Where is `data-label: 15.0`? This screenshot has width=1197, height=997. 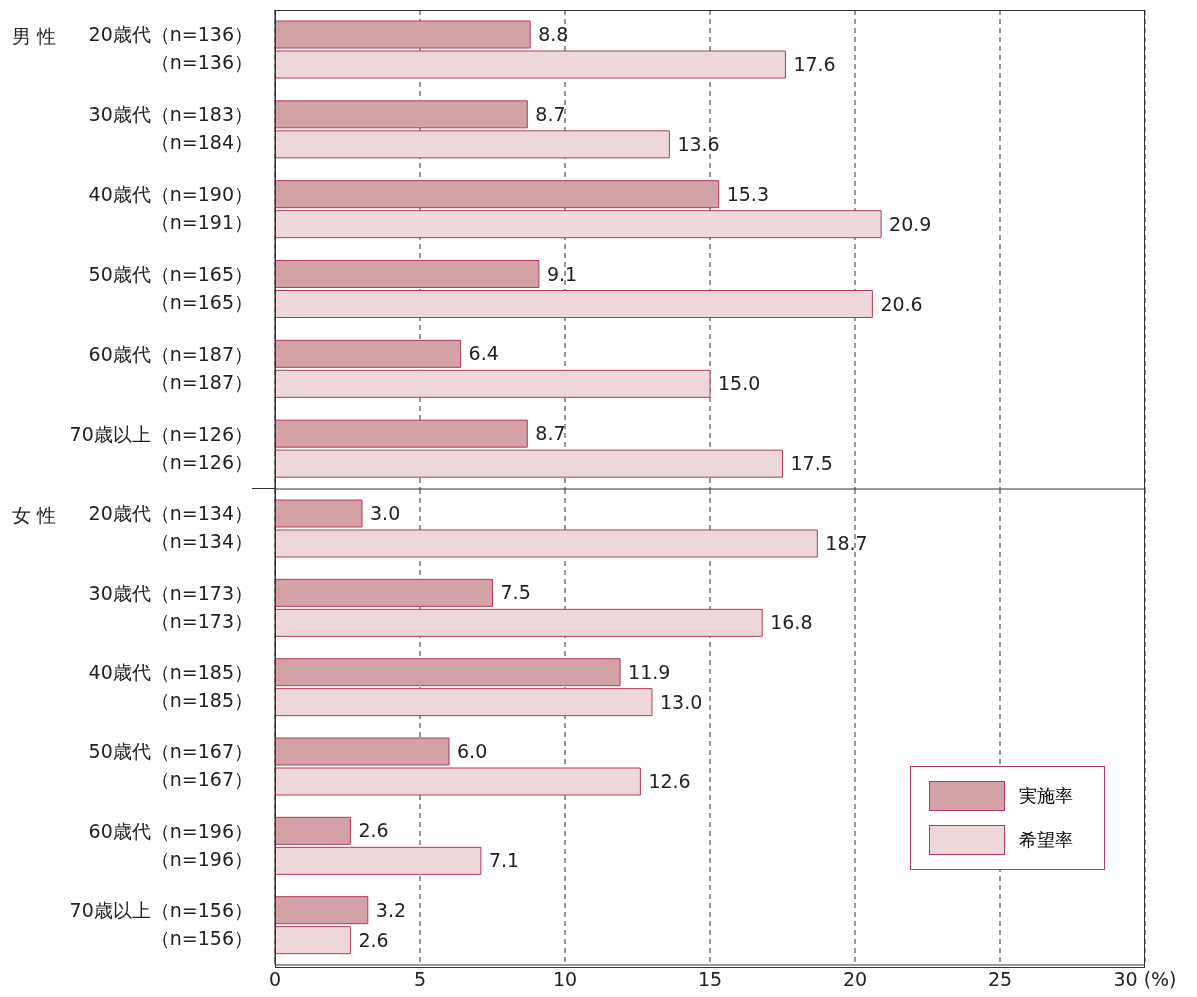 data-label: 15.0 is located at coordinates (739, 383).